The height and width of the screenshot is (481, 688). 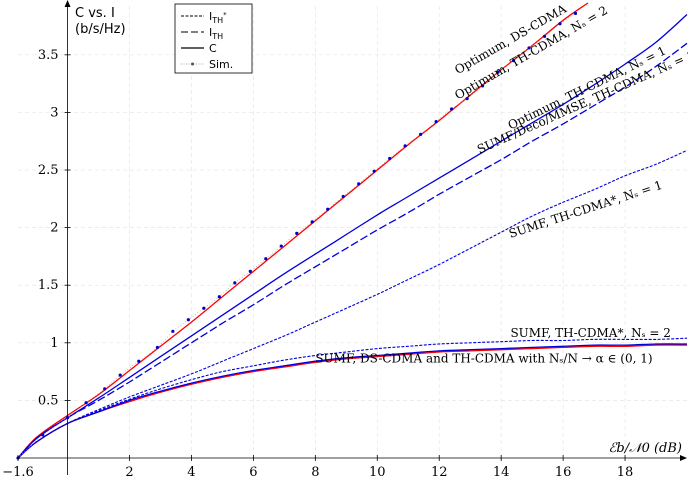 I want to click on y-tick-label: 0.5, so click(x=48, y=400).